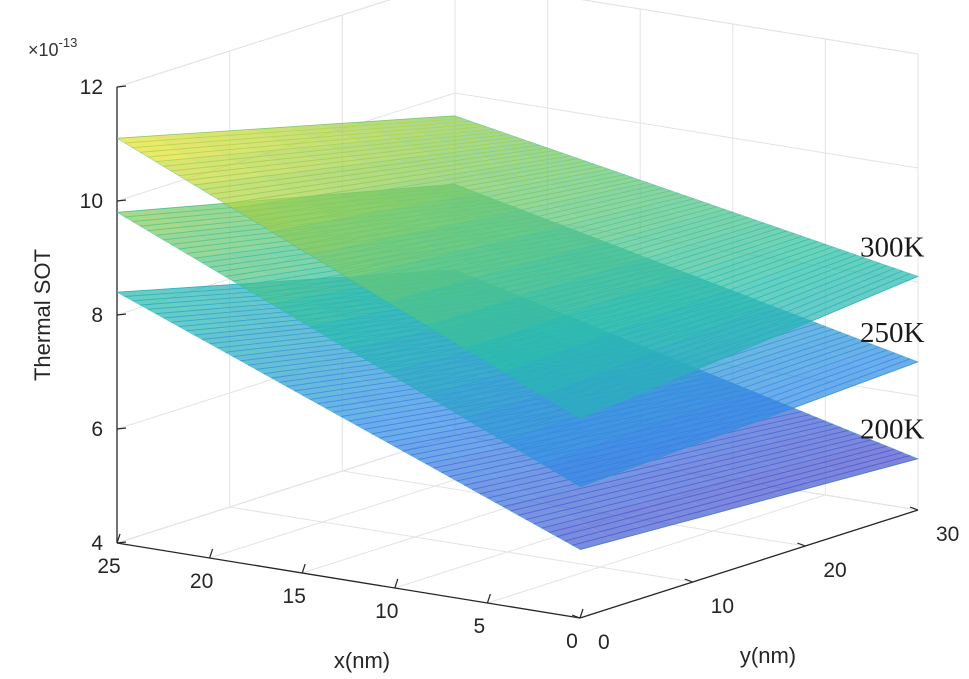 This screenshot has width=969, height=679. I want to click on x-tick-label: 5, so click(480, 626).